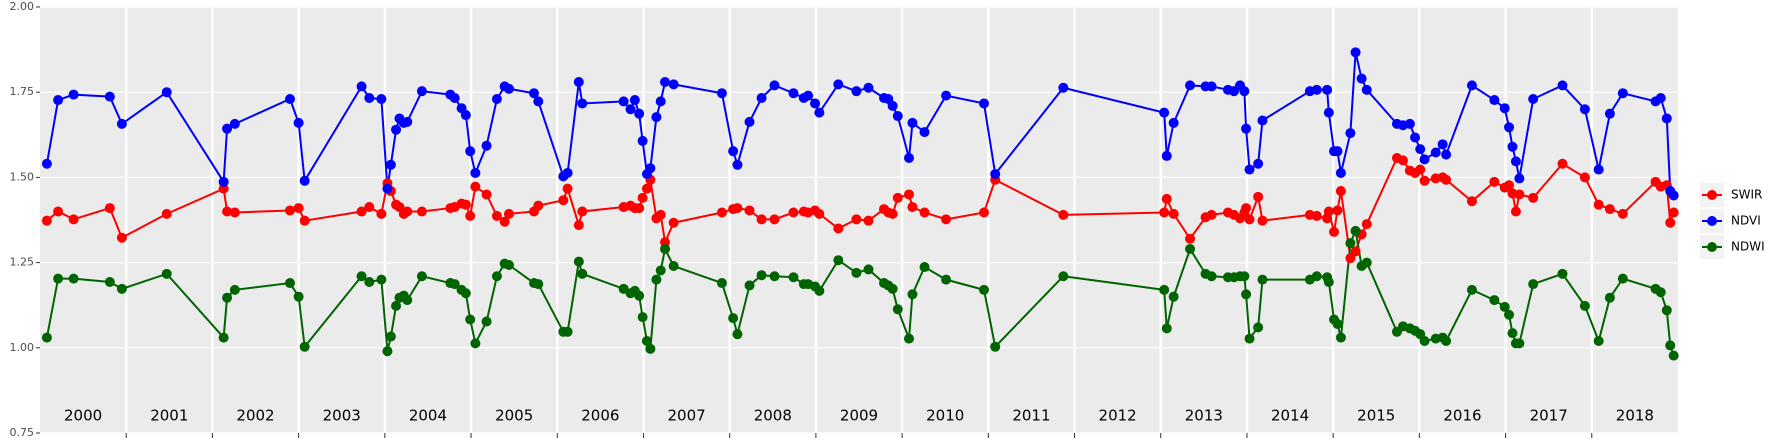 The width and height of the screenshot is (1773, 442). What do you see at coordinates (1635, 416) in the screenshot?
I see `year-label: 2018` at bounding box center [1635, 416].